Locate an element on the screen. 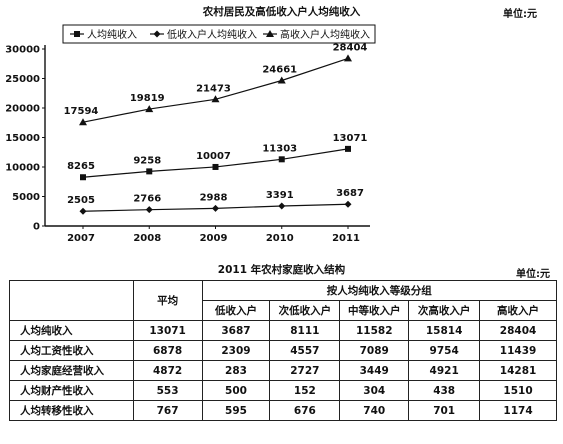 Image resolution: width=563 pixels, height=444 pixels. table-cell: 553 is located at coordinates (167, 390).